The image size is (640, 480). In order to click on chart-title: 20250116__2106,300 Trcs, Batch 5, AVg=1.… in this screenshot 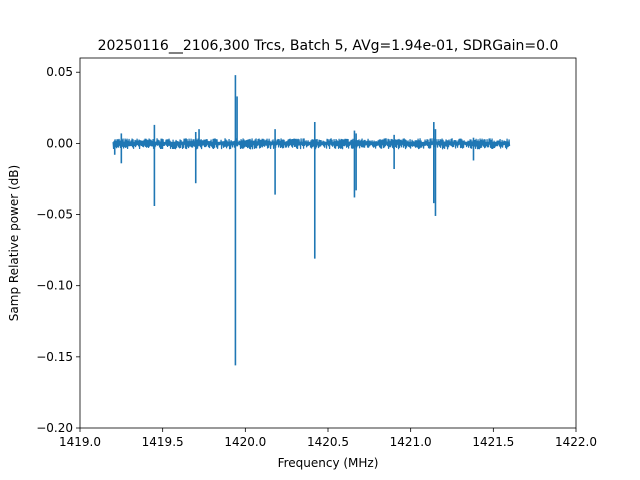, I will do `click(328, 46)`.